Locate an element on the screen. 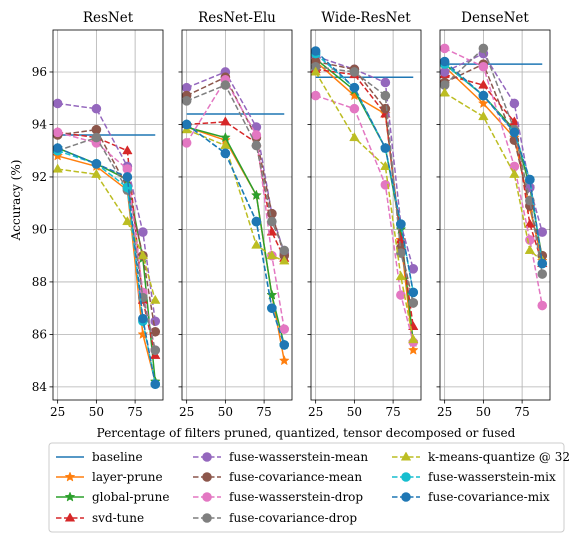 This screenshot has height=541, width=573. panel-title: ResNet-Elu is located at coordinates (237, 18).